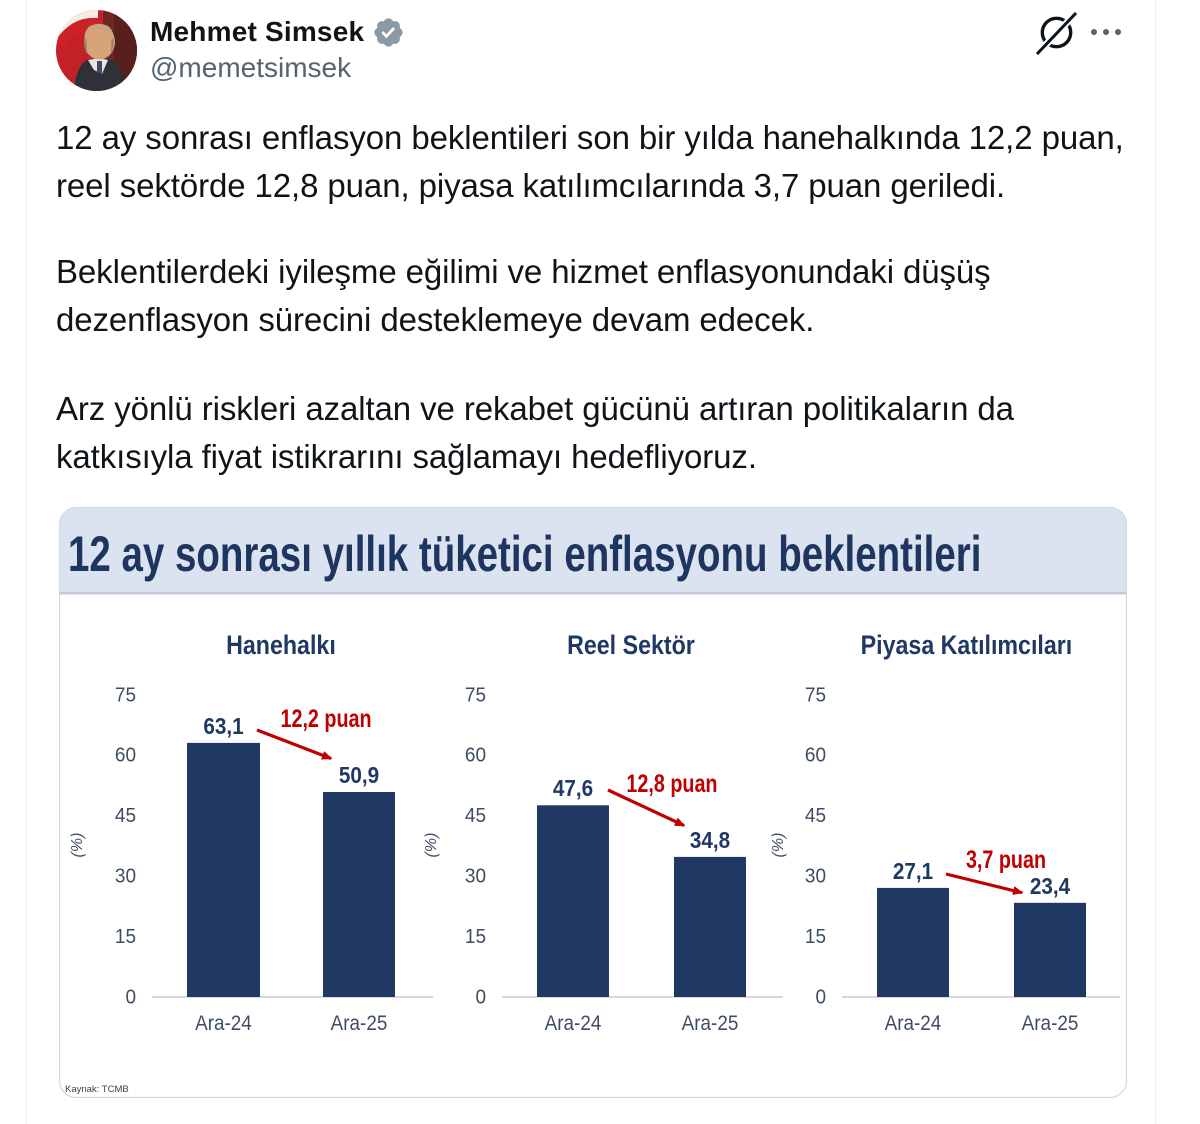  I want to click on svg-text: 23,4, so click(1050, 886).